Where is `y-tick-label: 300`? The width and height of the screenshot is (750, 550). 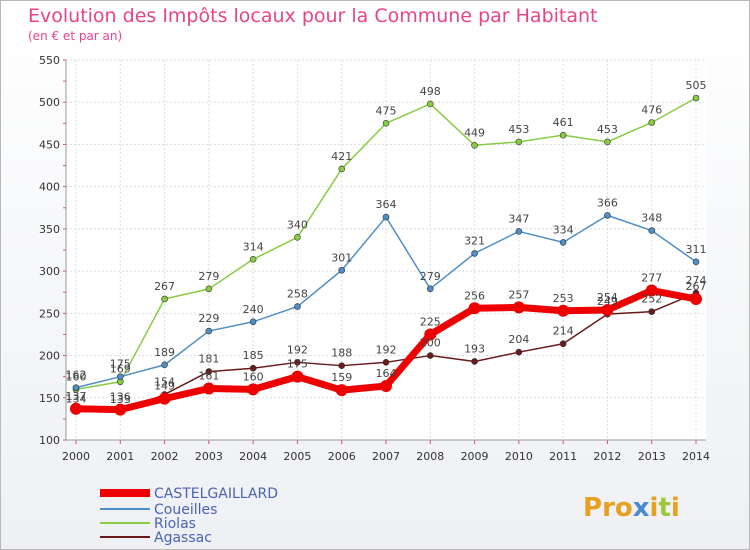
y-tick-label: 300 is located at coordinates (49, 271).